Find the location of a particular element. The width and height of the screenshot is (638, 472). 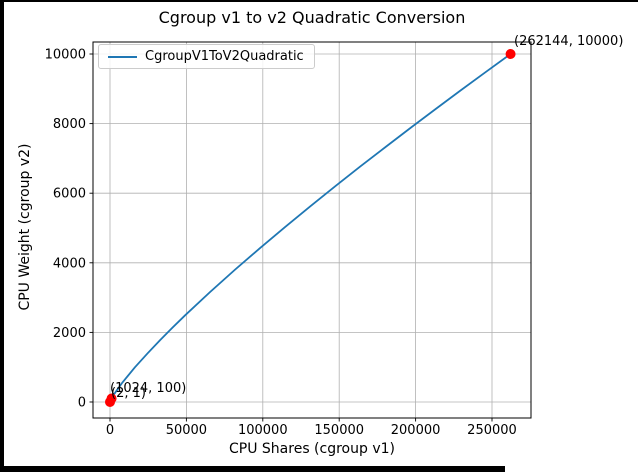

legend-entry-label: CgroupV1ToV2Quadratic is located at coordinates (224, 56).